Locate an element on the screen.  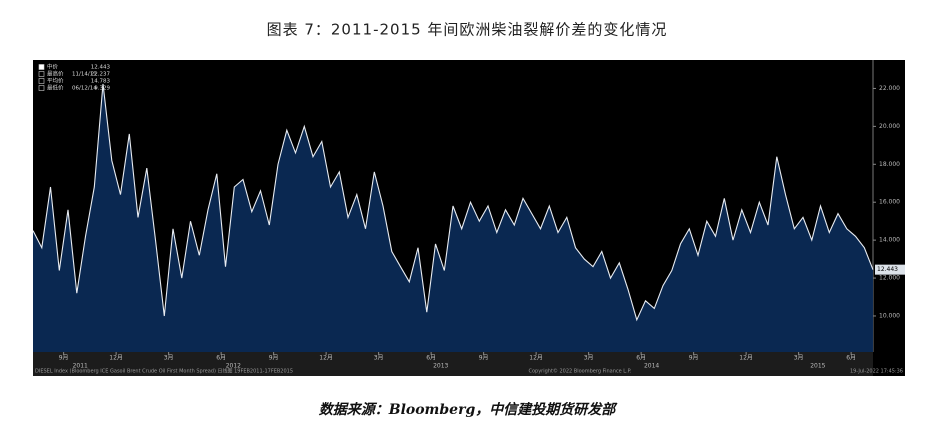
x-axis-strip is located at coordinates (453, 364).